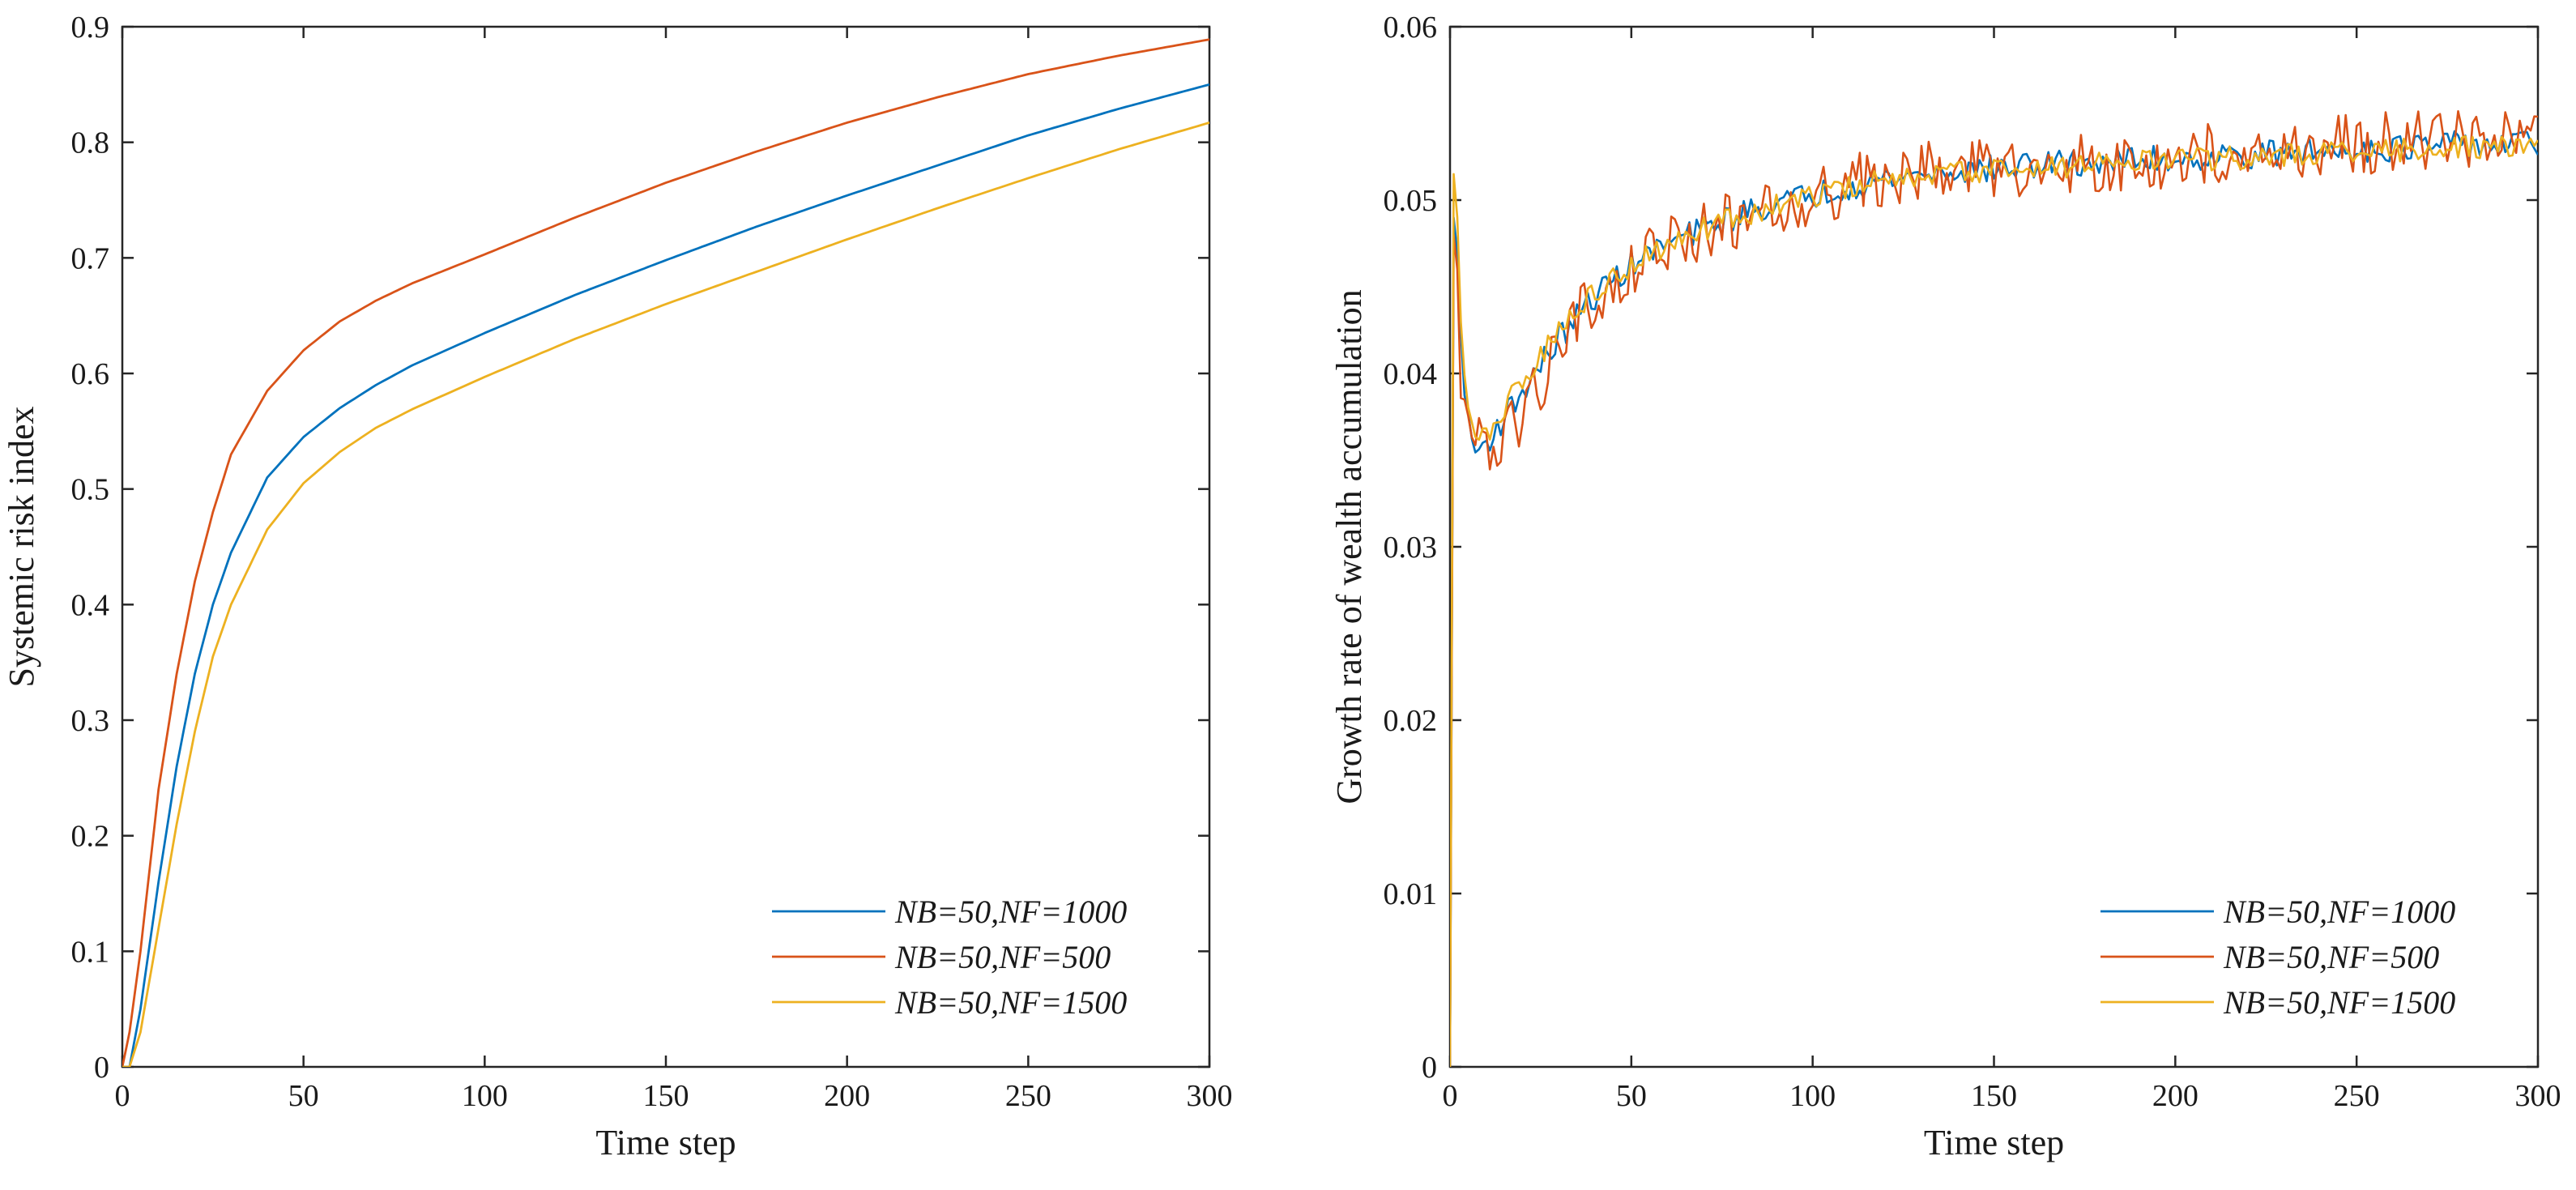 The width and height of the screenshot is (2576, 1190). I want to click on y-tick-label: 0.9, so click(90, 28).